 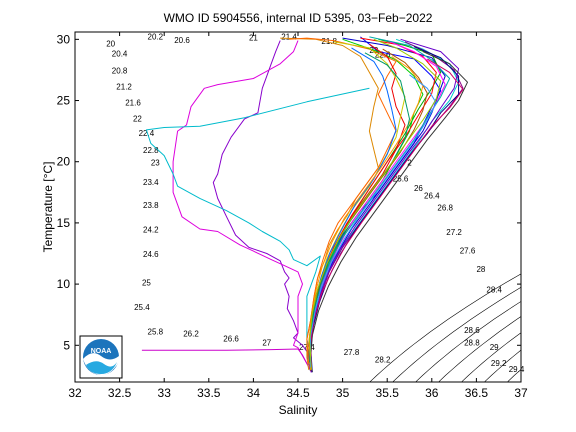 What do you see at coordinates (156, 331) in the screenshot?
I see `contour-label-18: 25.8` at bounding box center [156, 331].